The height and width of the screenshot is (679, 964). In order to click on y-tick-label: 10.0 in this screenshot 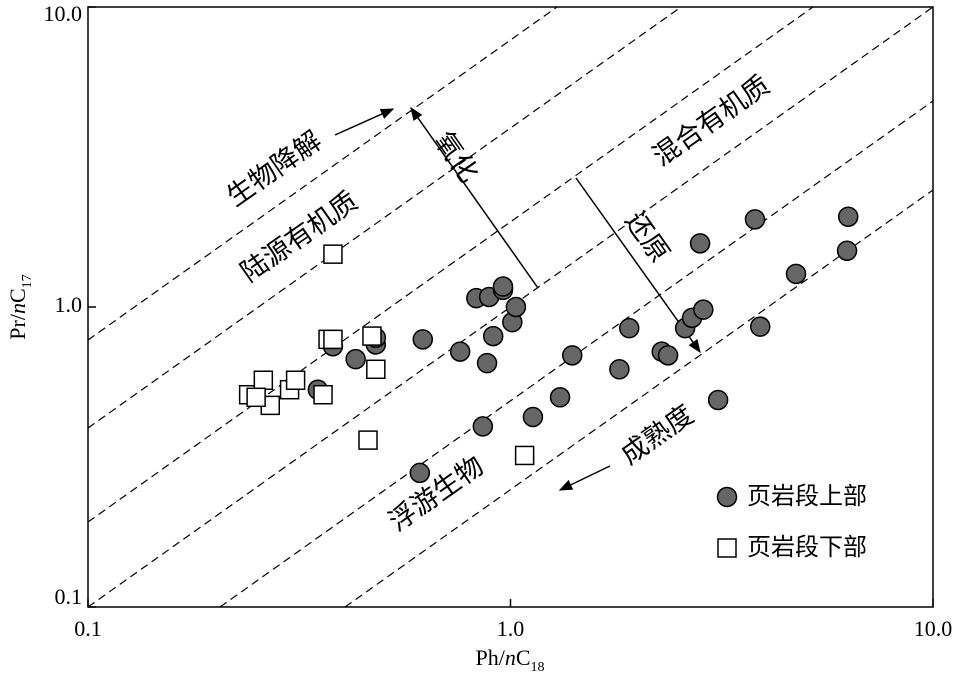, I will do `click(63, 13)`.